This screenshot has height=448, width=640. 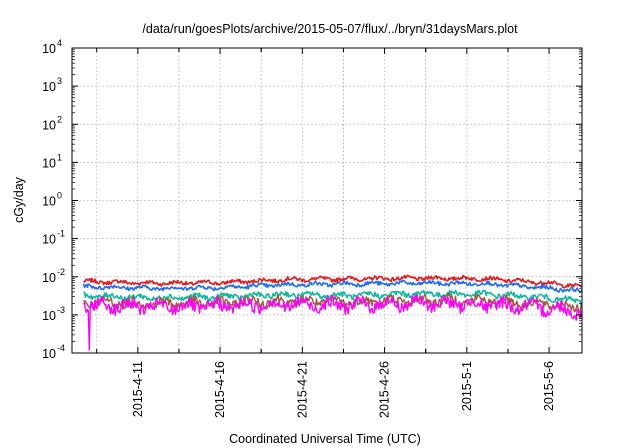 I want to click on y-tick-exponent: -3, so click(x=61, y=310).